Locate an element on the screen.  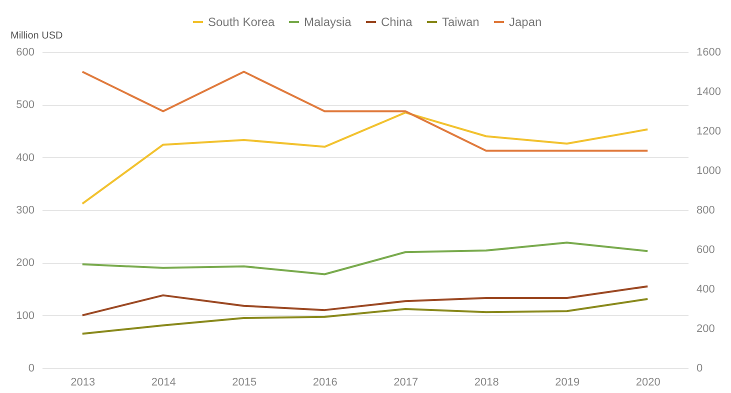
x-tick-label: 2020 is located at coordinates (648, 382).